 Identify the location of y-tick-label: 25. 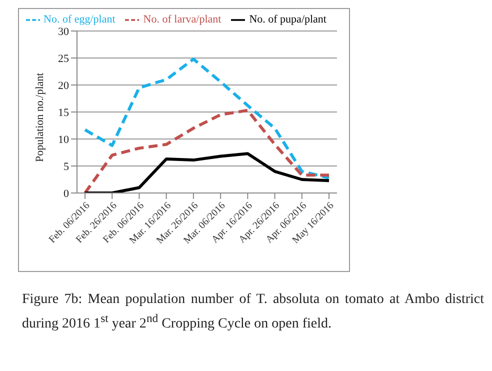
(64, 58).